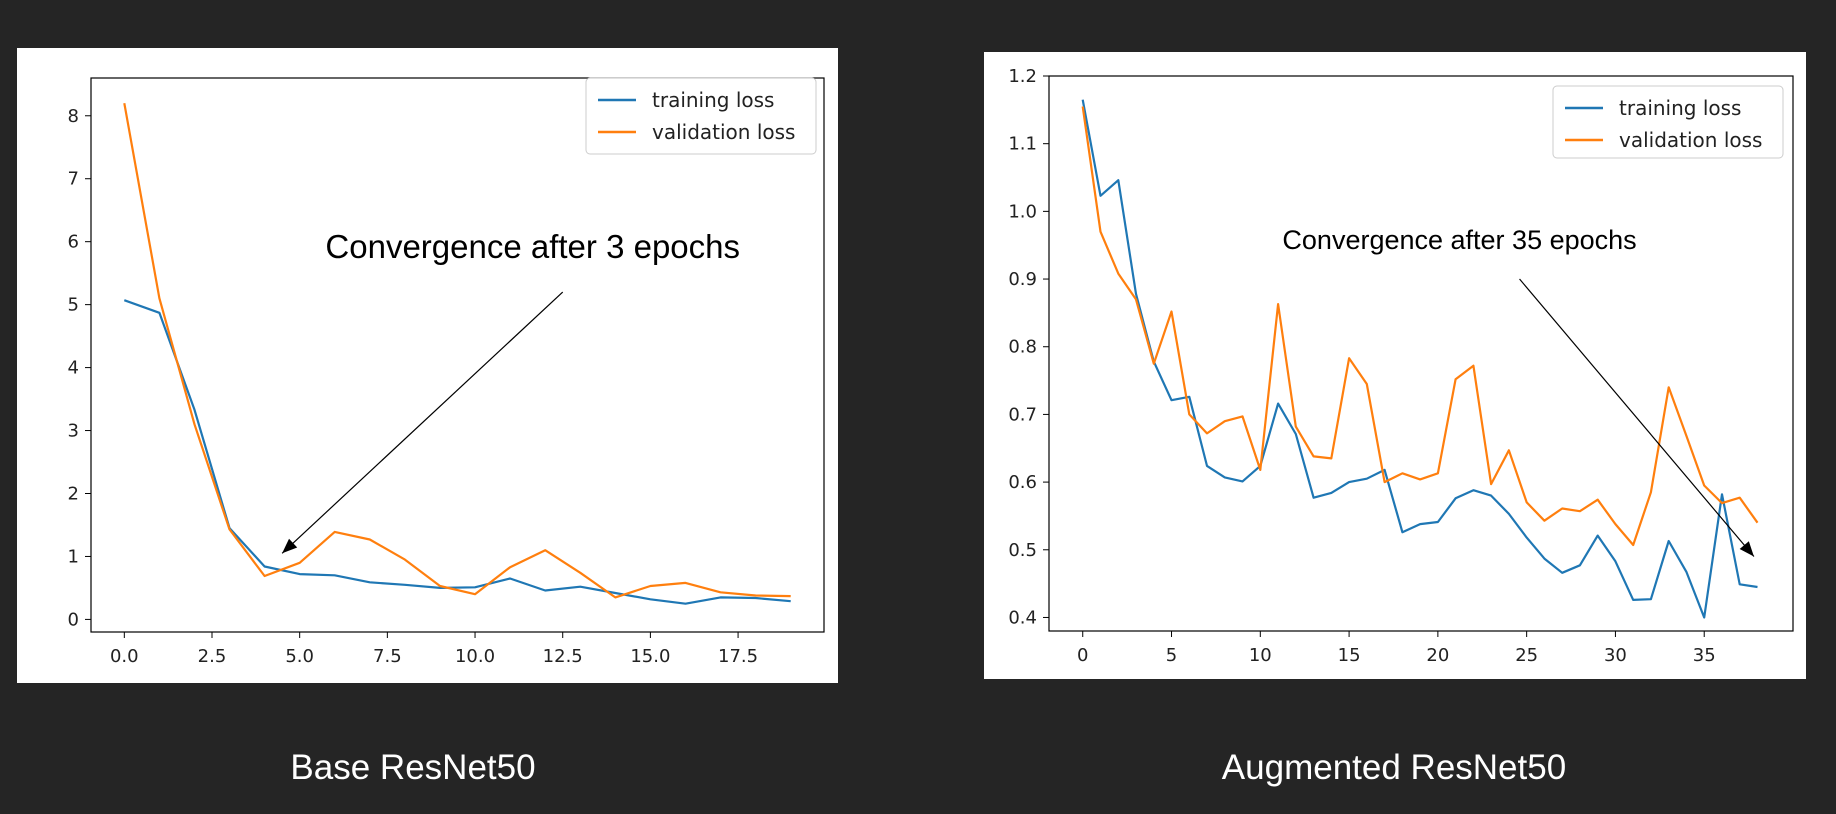 This screenshot has height=814, width=1836. I want to click on x-tick-label: 15.0, so click(650, 656).